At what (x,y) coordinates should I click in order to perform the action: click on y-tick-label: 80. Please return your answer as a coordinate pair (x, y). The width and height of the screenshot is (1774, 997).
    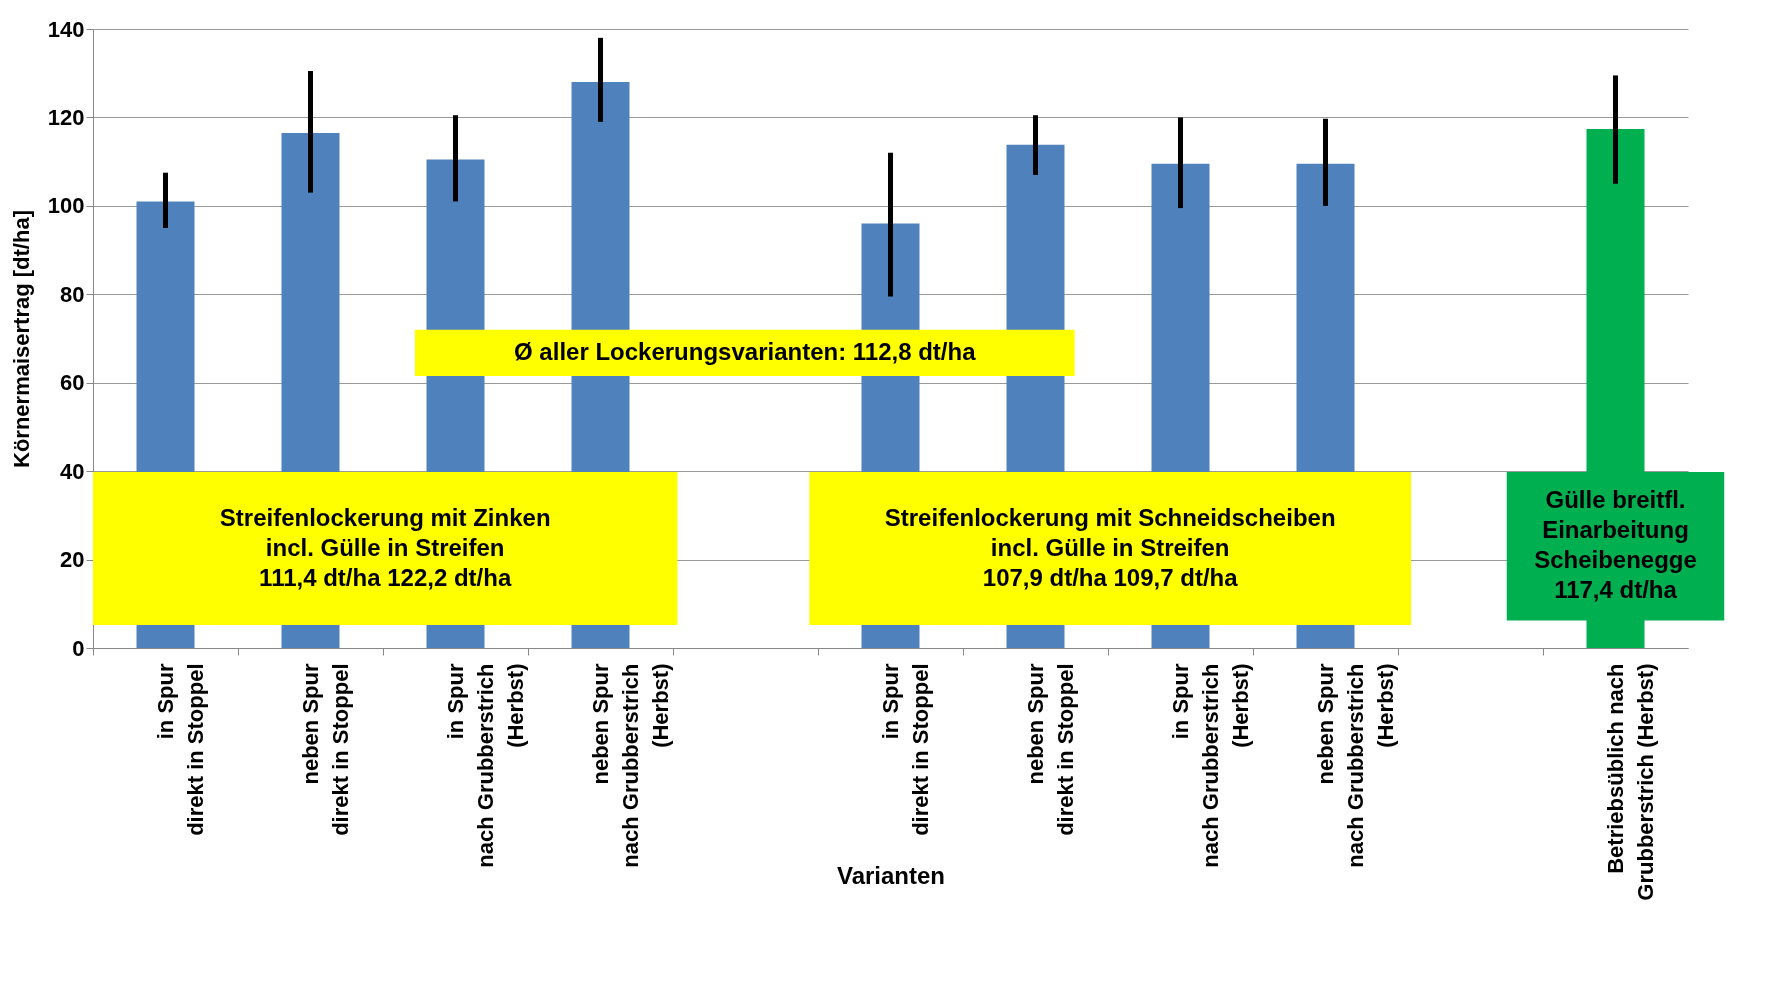
    Looking at the image, I should click on (72, 294).